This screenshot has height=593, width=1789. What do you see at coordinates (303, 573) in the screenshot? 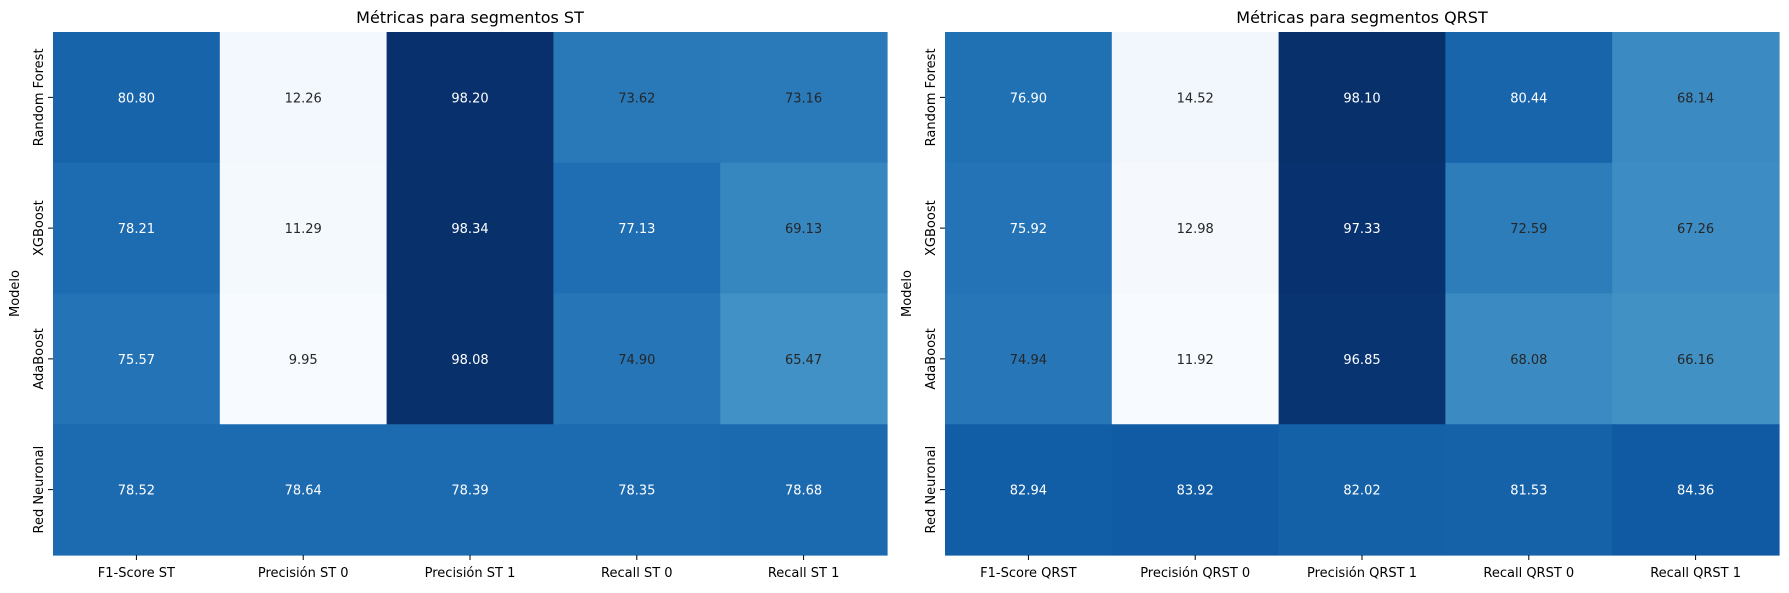
I see `x-tick-label: Precisión ST 0` at bounding box center [303, 573].